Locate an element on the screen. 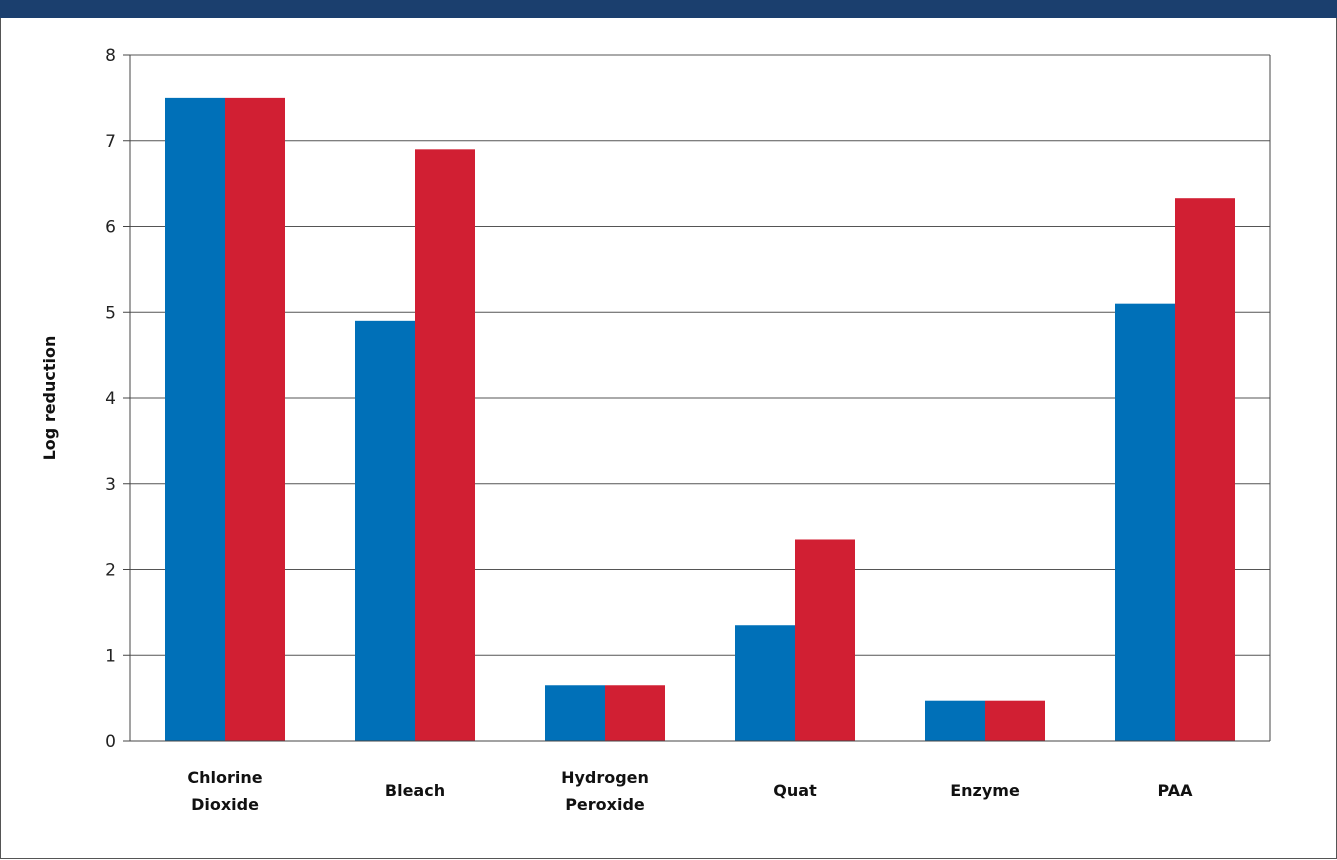  y-tick-label-0: 0 is located at coordinates (110, 742).